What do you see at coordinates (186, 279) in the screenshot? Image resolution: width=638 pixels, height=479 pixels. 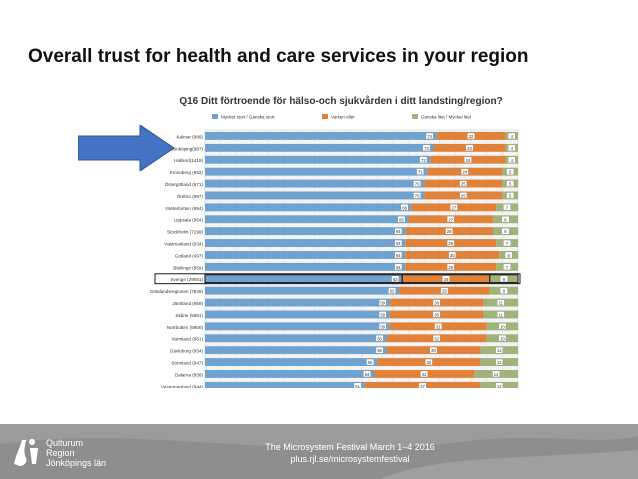 I see `category-label: Sverige (29081)` at bounding box center [186, 279].